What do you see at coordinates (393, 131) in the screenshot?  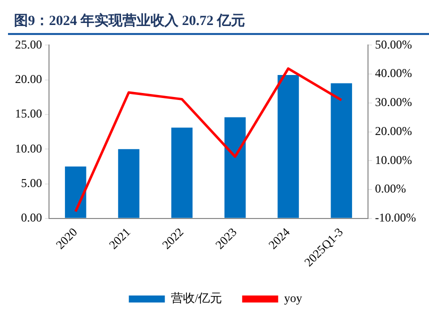 I see `y2-tick-label: 20.00%` at bounding box center [393, 131].